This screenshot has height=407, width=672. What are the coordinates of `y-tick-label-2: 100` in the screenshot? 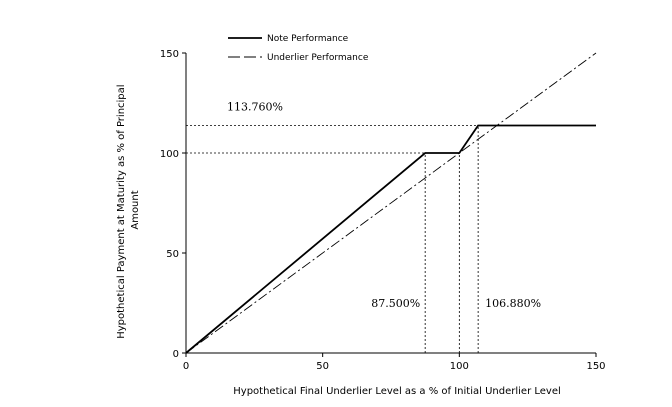 It's located at (169, 154).